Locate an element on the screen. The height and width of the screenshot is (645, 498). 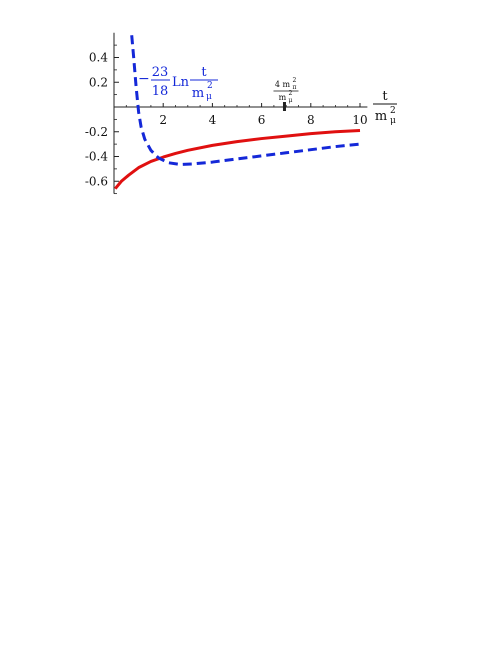
threshold-marker is located at coordinates (284, 106).